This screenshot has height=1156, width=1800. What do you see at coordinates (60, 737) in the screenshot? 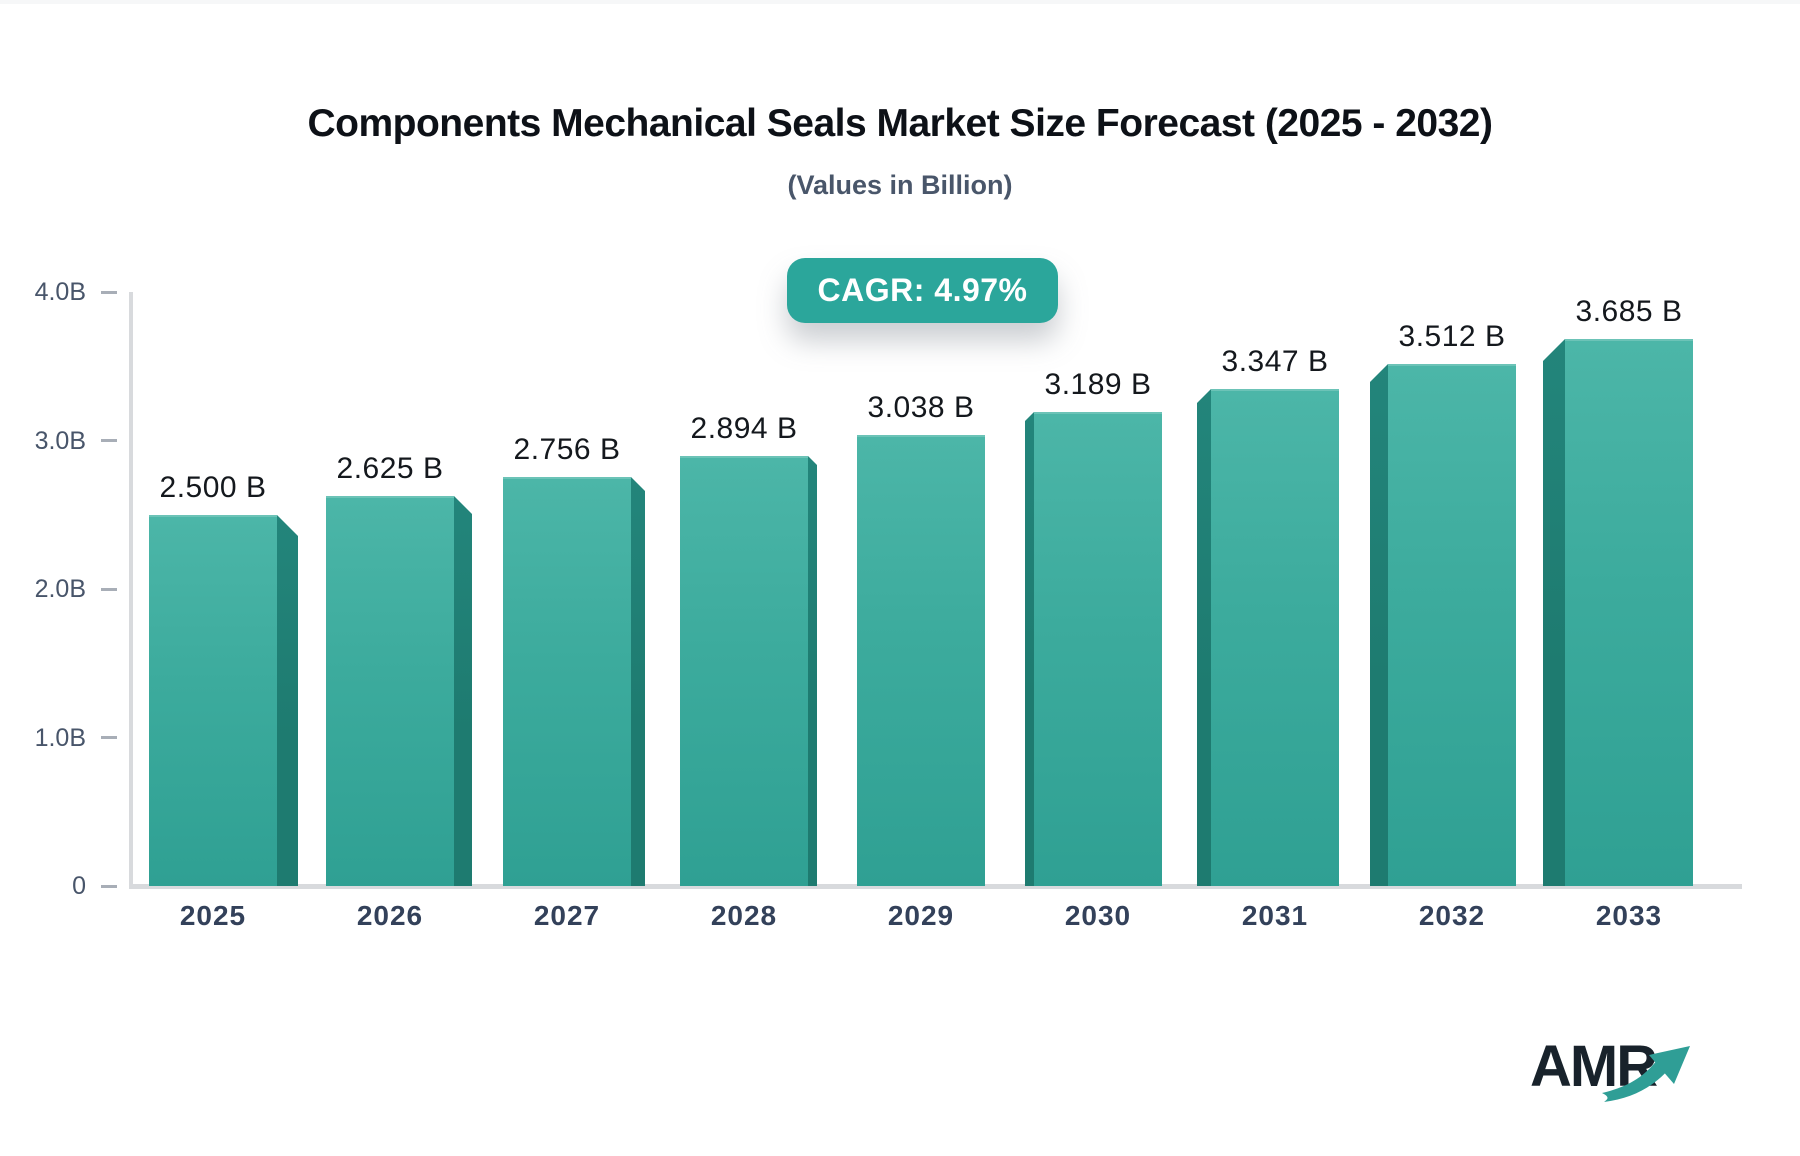
I see `y-tick-label: 1.0B` at bounding box center [60, 737].